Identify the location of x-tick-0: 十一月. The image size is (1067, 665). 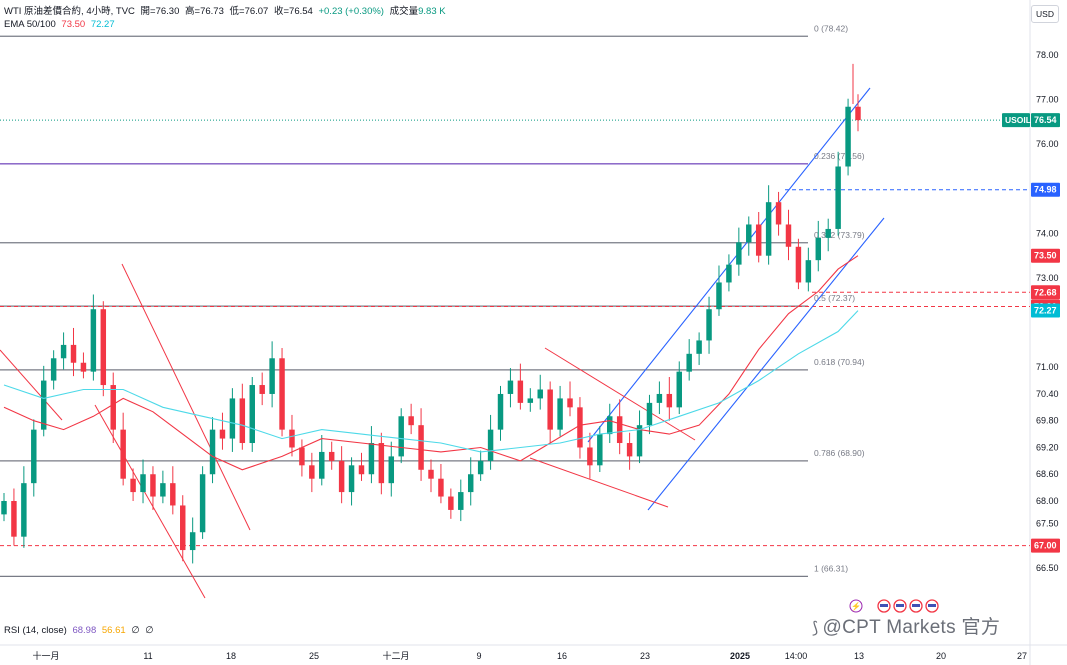
(45, 655).